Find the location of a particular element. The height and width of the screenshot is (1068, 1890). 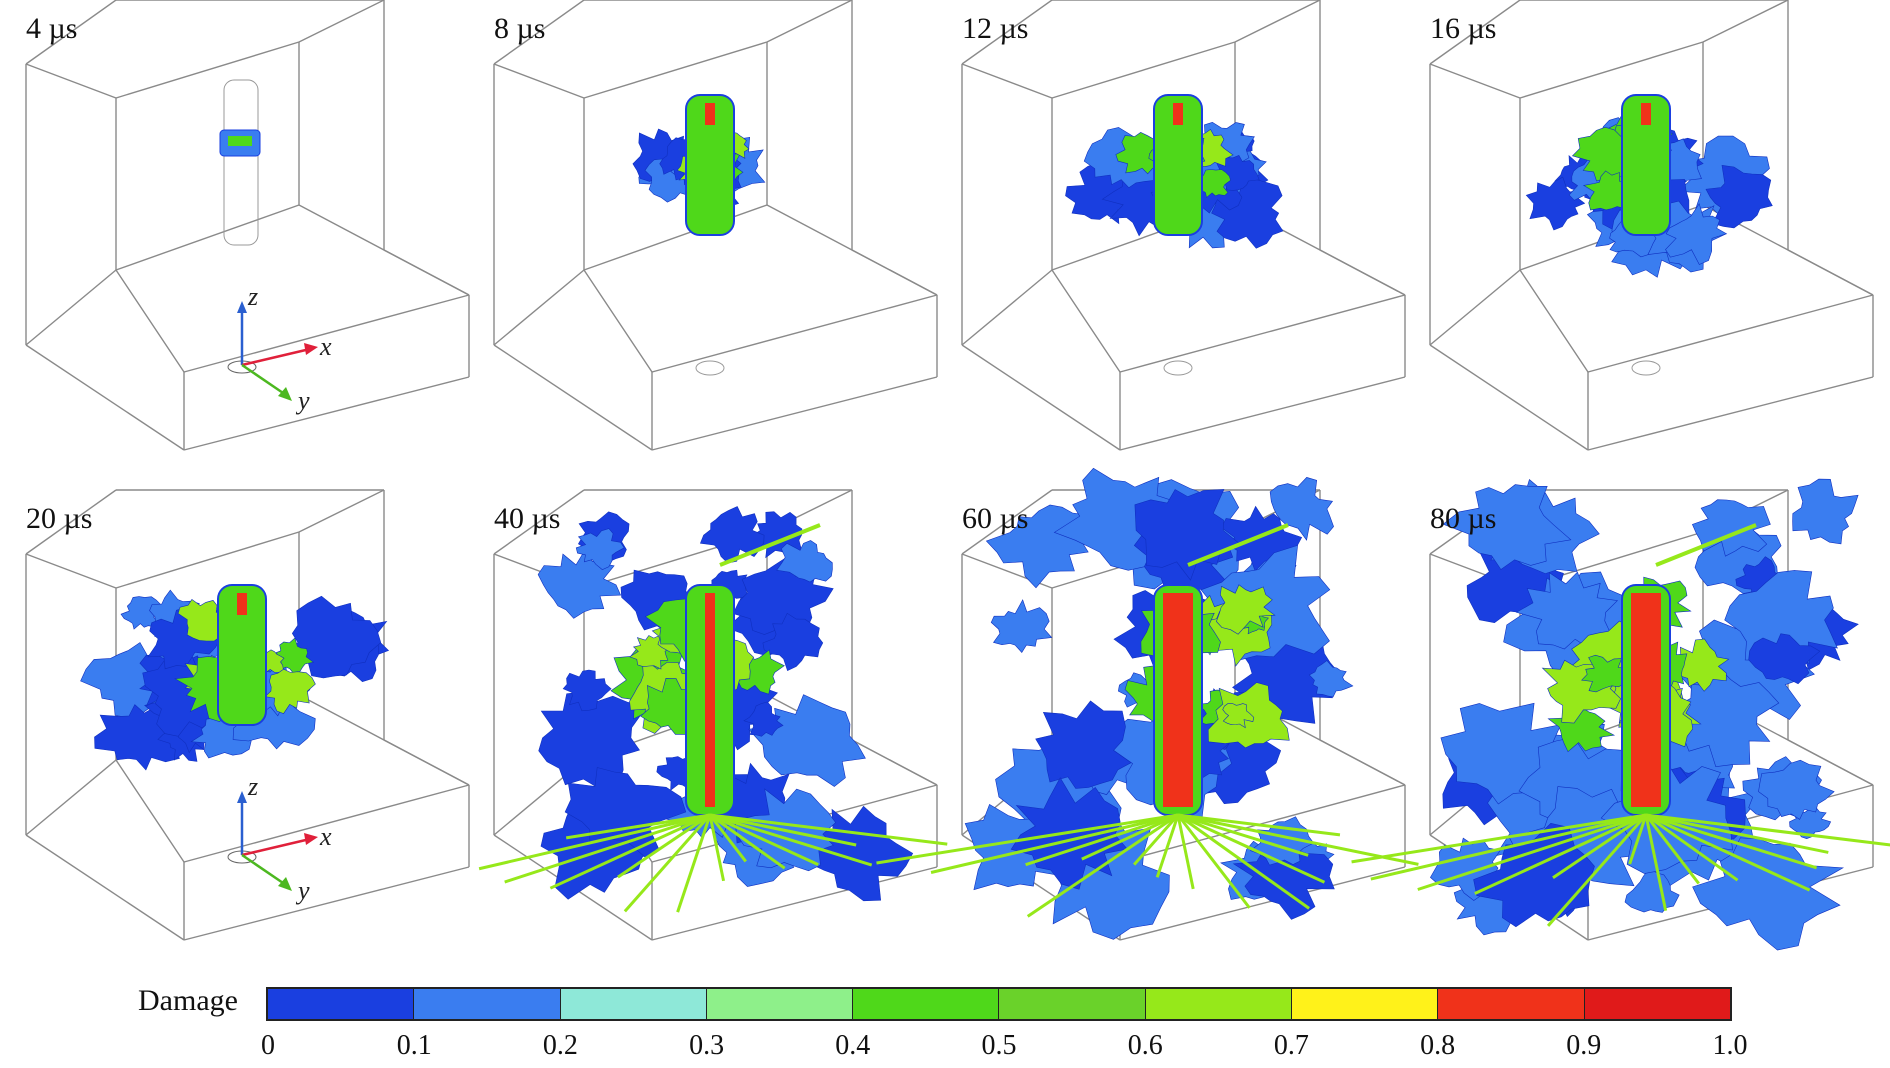

time-label: 4 µs is located at coordinates (52, 28).